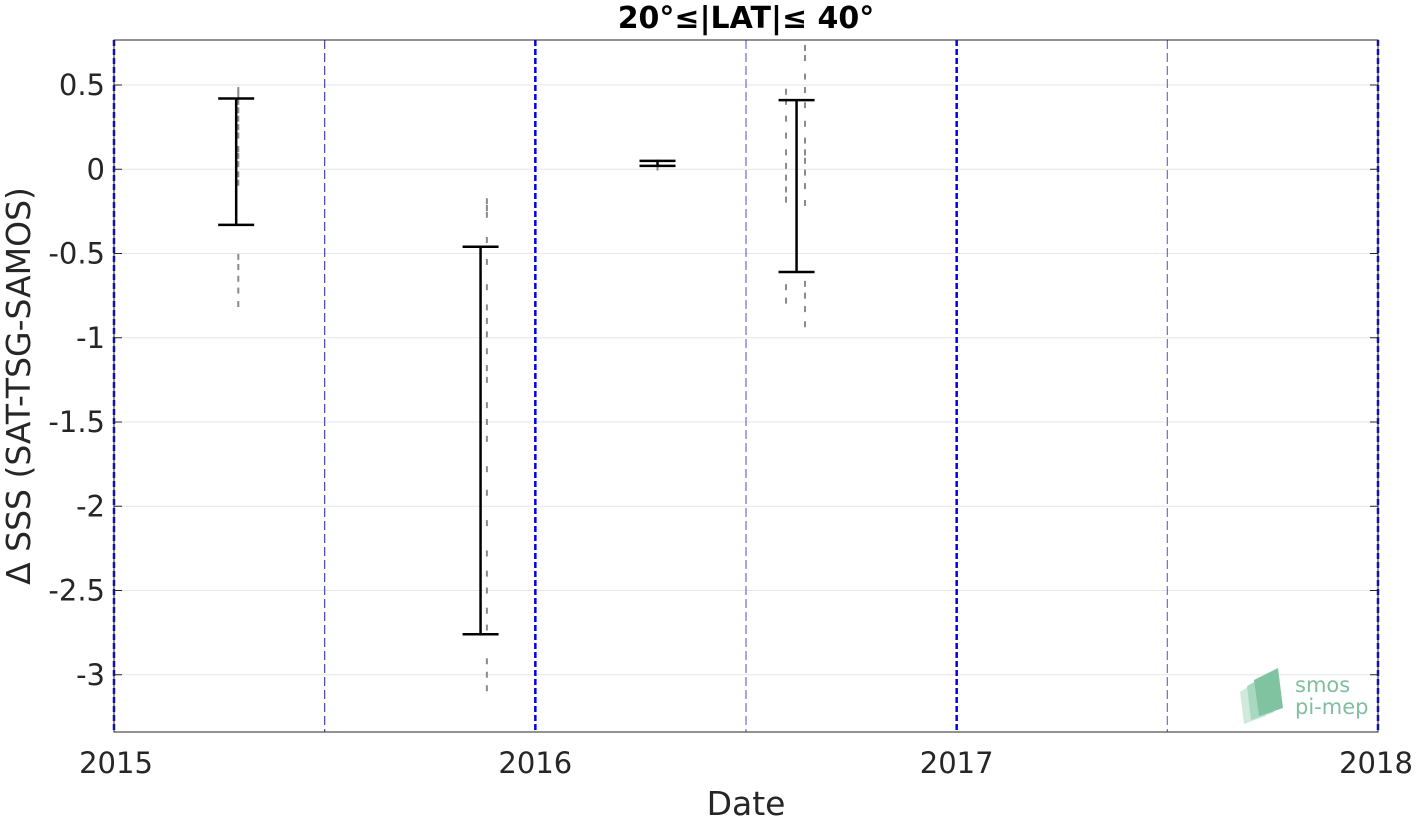 The width and height of the screenshot is (1418, 818). What do you see at coordinates (76, 422) in the screenshot?
I see `y-tick-label-4: -1.5` at bounding box center [76, 422].